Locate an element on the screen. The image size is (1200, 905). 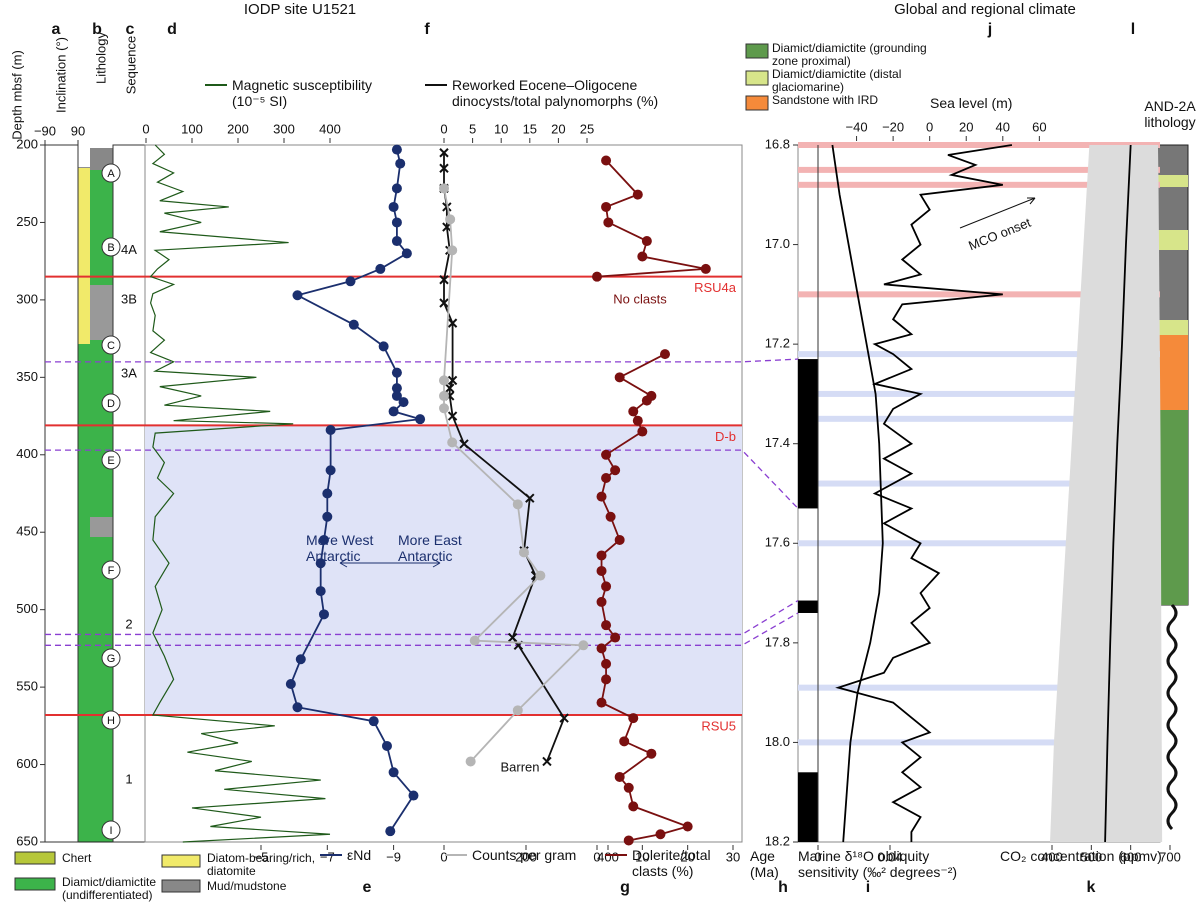
x-tick-label: −9 is located at coordinates (393, 856).